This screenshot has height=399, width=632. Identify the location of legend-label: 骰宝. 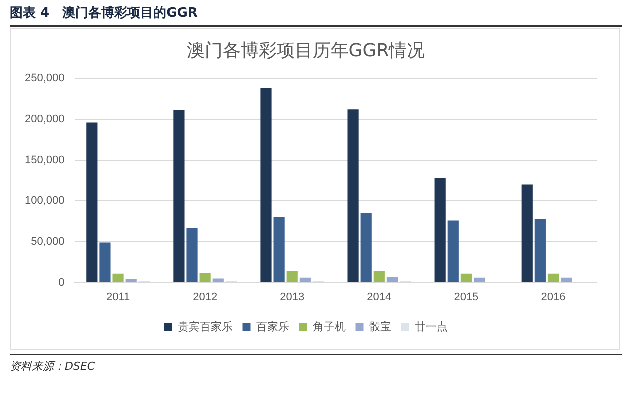
(380, 327).